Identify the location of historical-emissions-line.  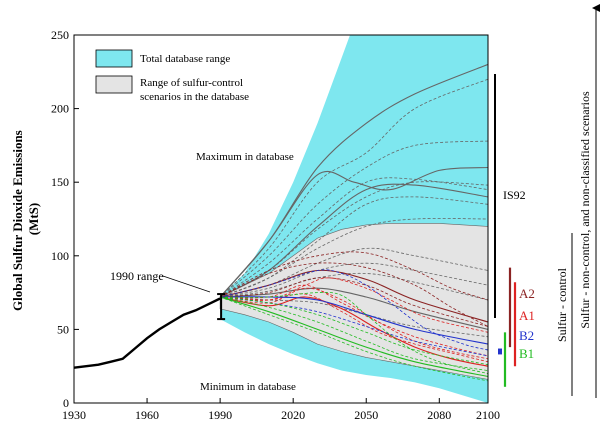
(147, 333).